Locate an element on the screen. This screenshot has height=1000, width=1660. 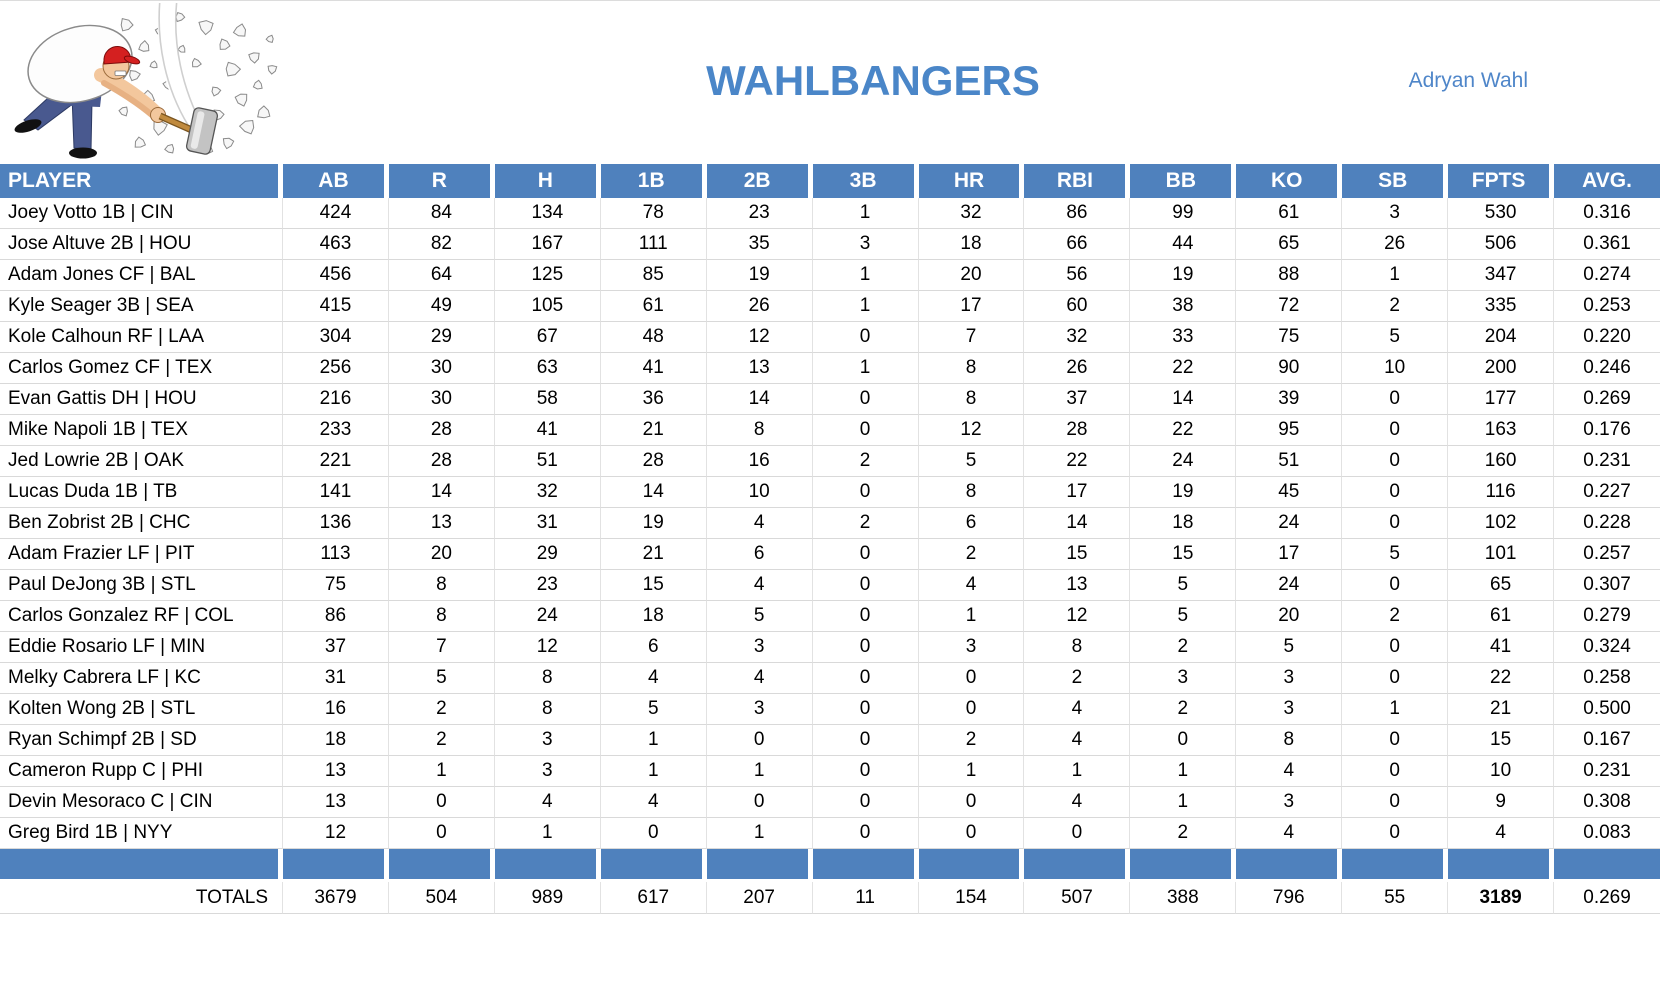
stat-cell-rbi: 66 is located at coordinates (1077, 244).